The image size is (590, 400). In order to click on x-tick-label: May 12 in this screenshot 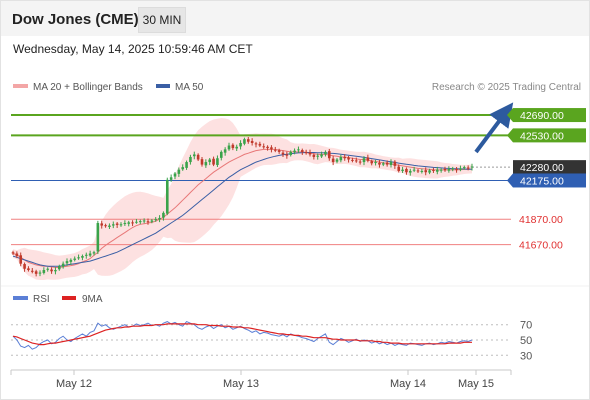, I will do `click(74, 384)`.